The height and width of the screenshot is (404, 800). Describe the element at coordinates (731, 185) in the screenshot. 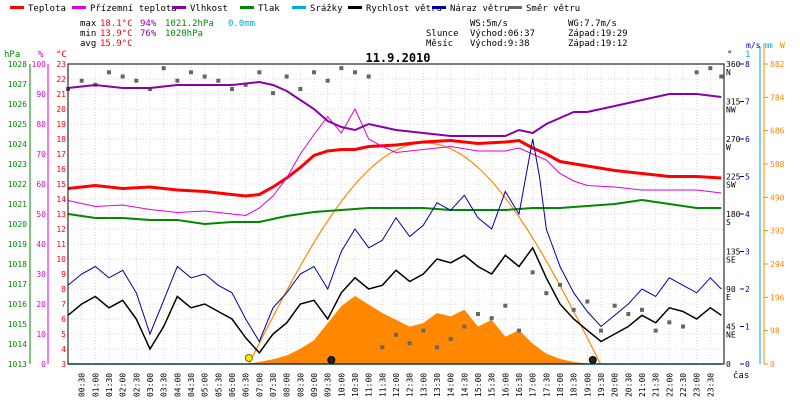

I see `dir-tick-sub-5: SW` at that location.